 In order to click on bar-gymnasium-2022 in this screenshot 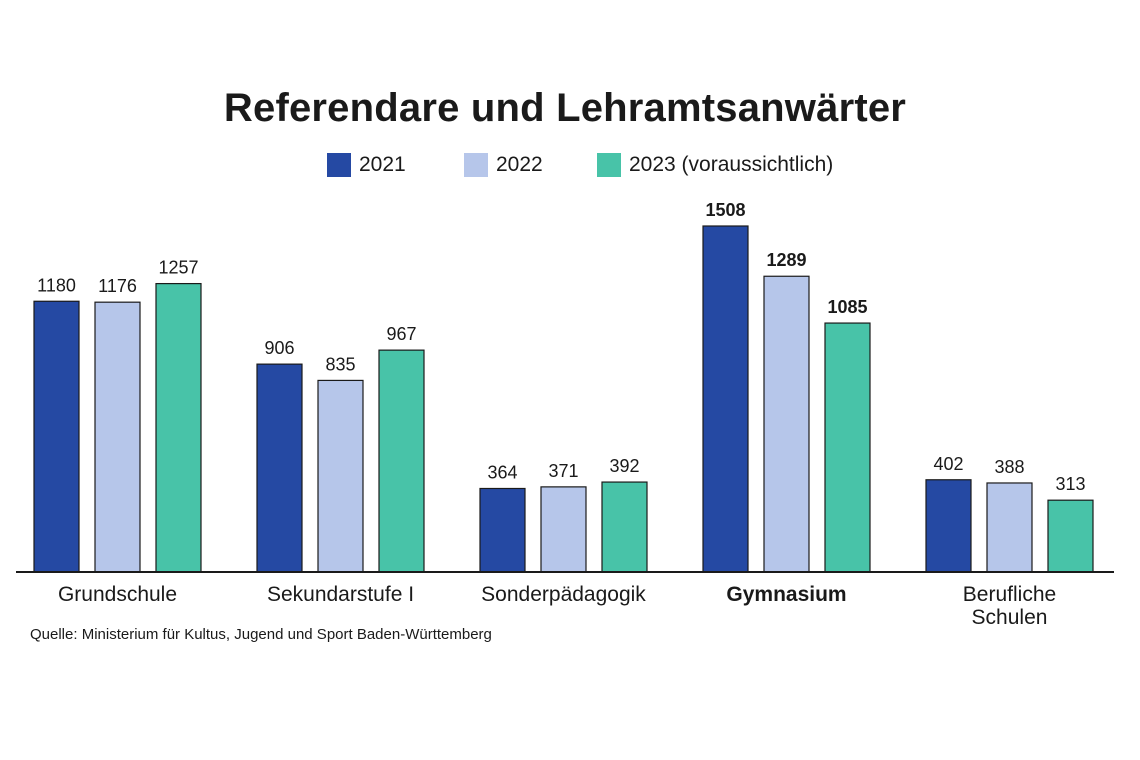, I will do `click(786, 424)`.